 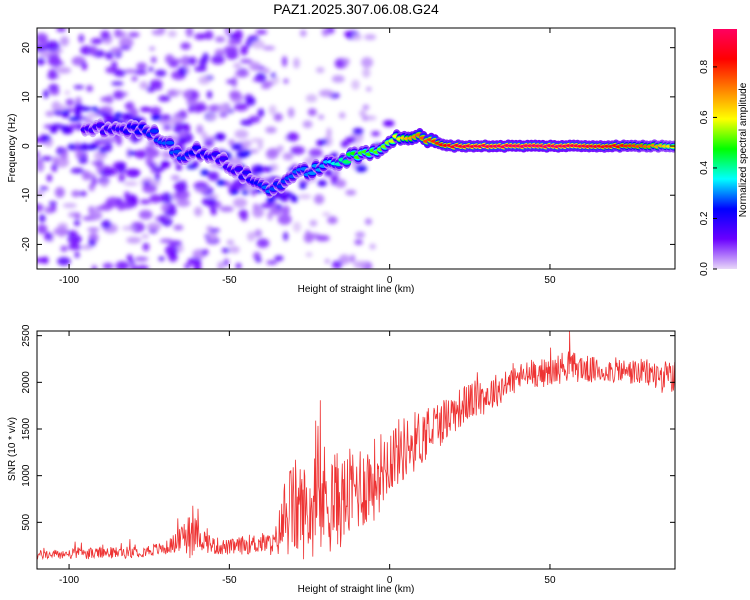 I want to click on y-tick-label: 2500, so click(x=26, y=335).